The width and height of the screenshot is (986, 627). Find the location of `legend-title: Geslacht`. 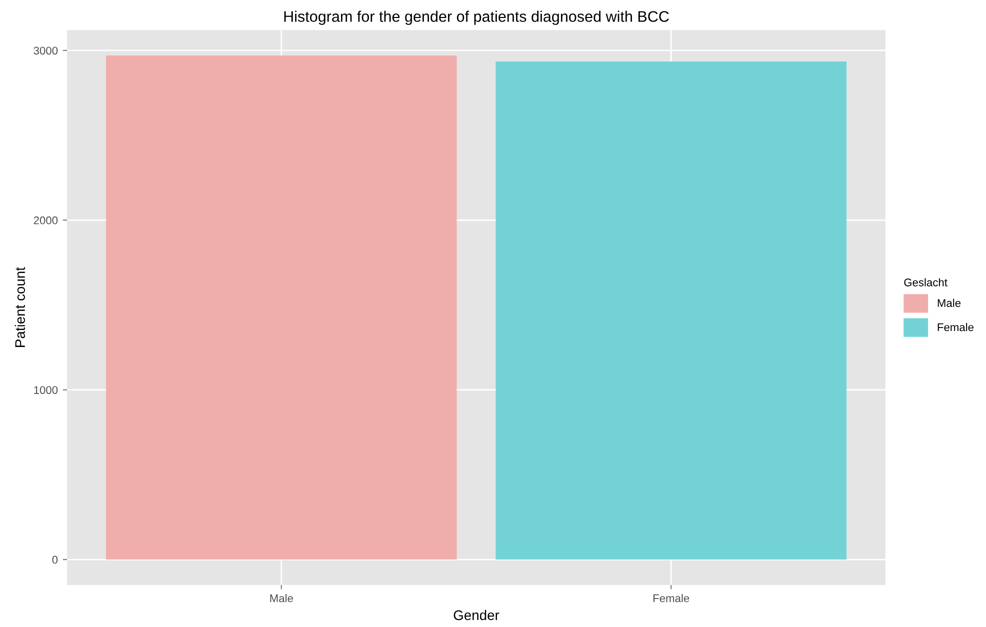

legend-title: Geslacht is located at coordinates (926, 282).